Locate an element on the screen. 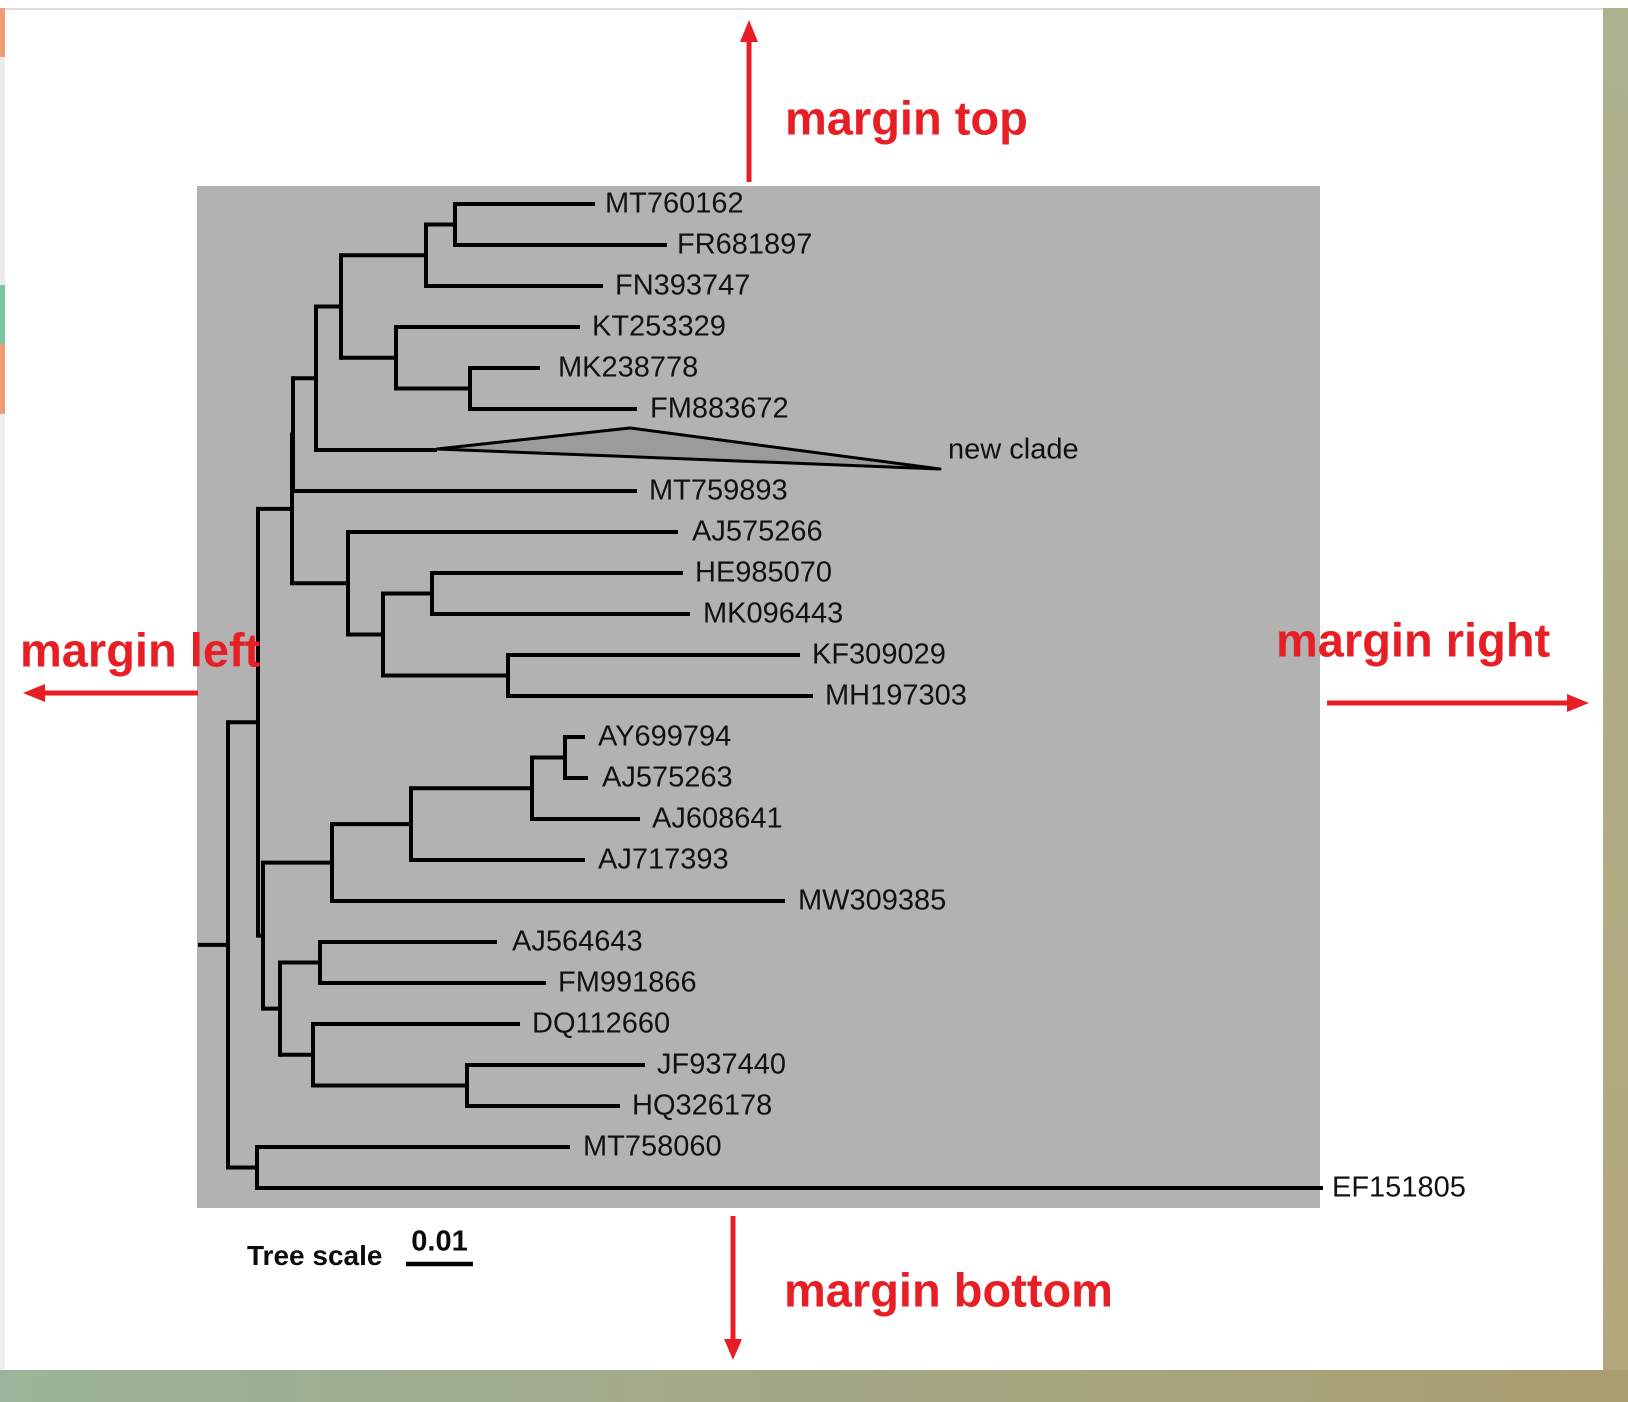  margin-top-arrowhead is located at coordinates (749, 31).